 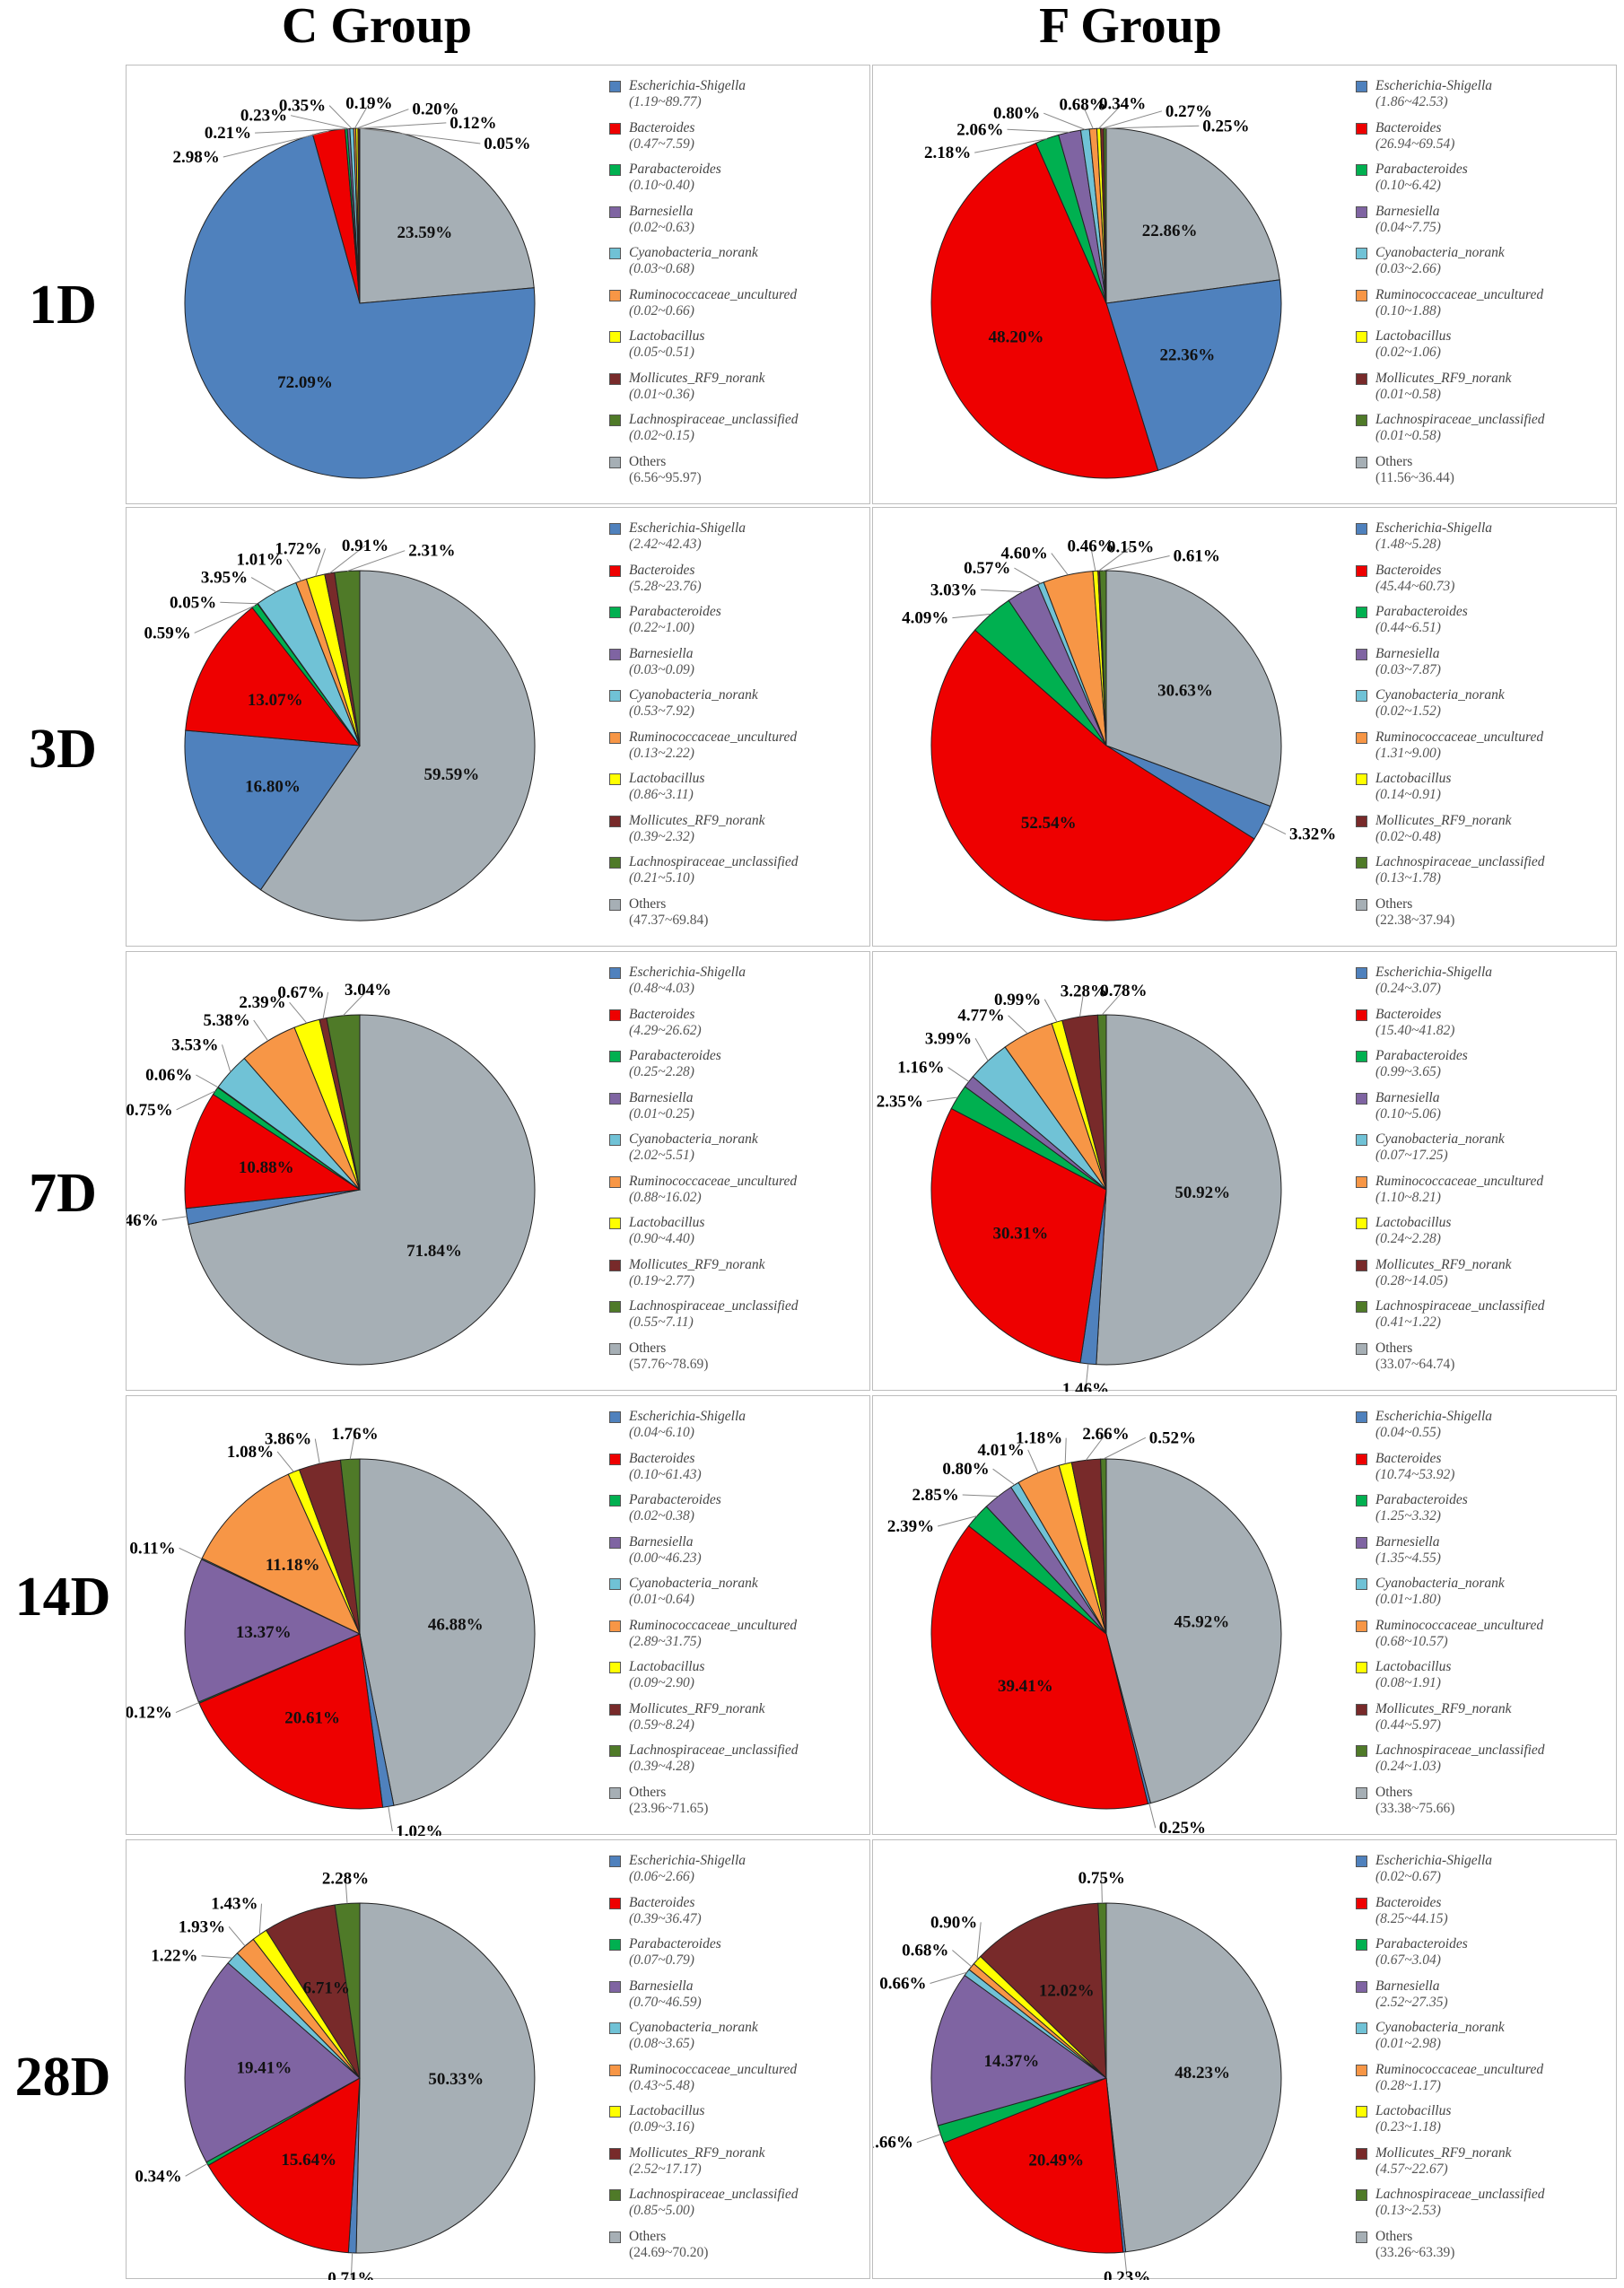 I want to click on row-label-28d: 28D, so click(x=62, y=2077).